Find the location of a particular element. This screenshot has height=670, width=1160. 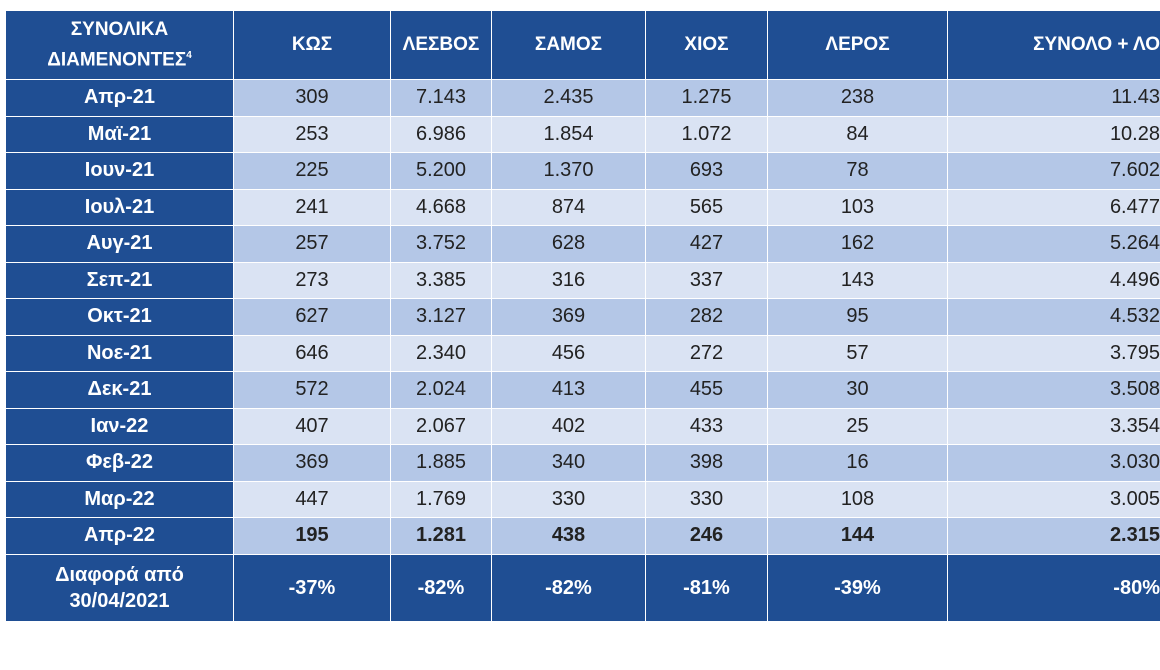

row-label: Αυγ-21 is located at coordinates (119, 244).